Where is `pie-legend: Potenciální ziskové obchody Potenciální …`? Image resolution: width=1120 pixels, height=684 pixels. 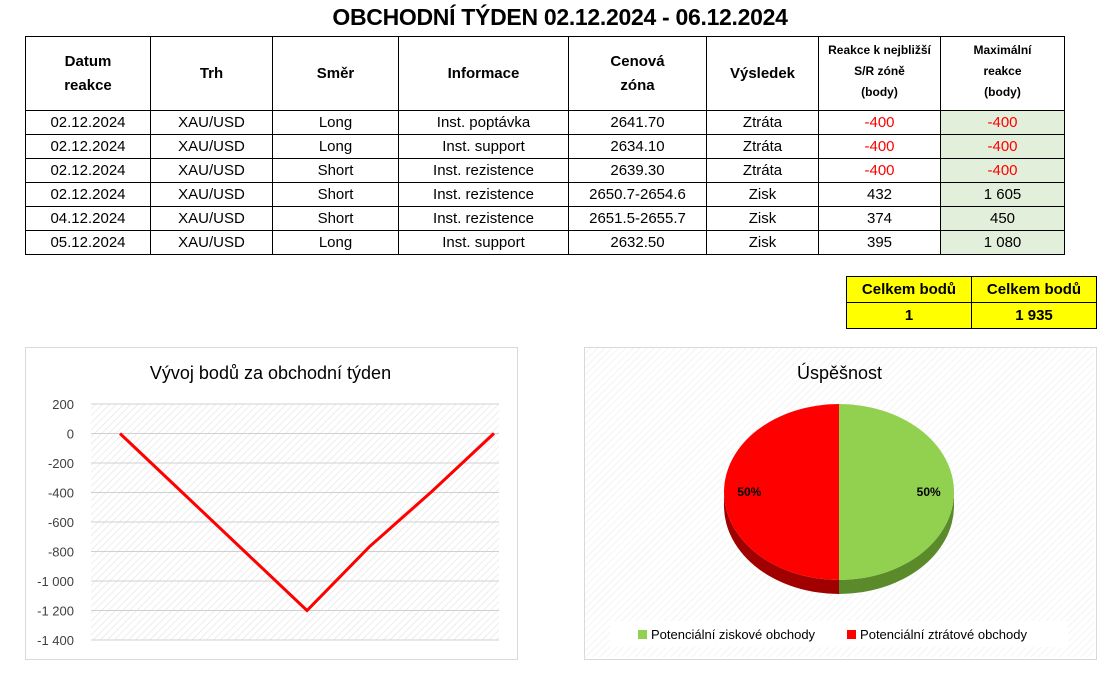 pie-legend: Potenciální ziskové obchody Potenciální … is located at coordinates (839, 634).